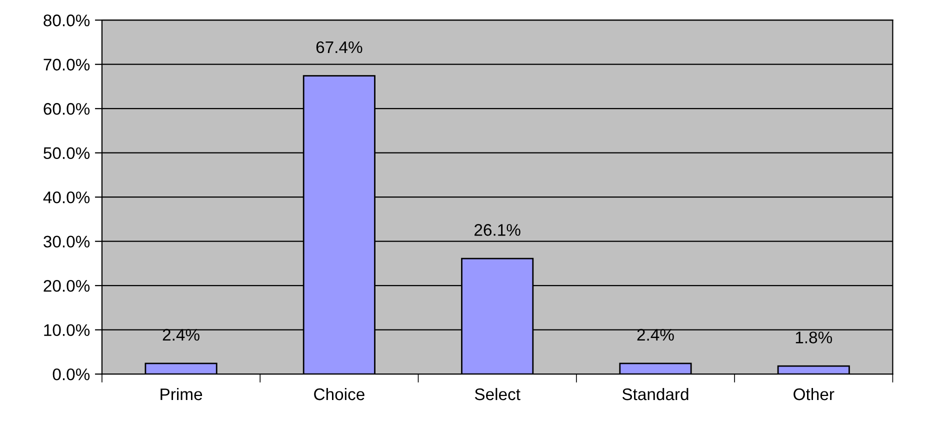  What do you see at coordinates (67, 64) in the screenshot?
I see `y-tick-label: 70.0%` at bounding box center [67, 64].